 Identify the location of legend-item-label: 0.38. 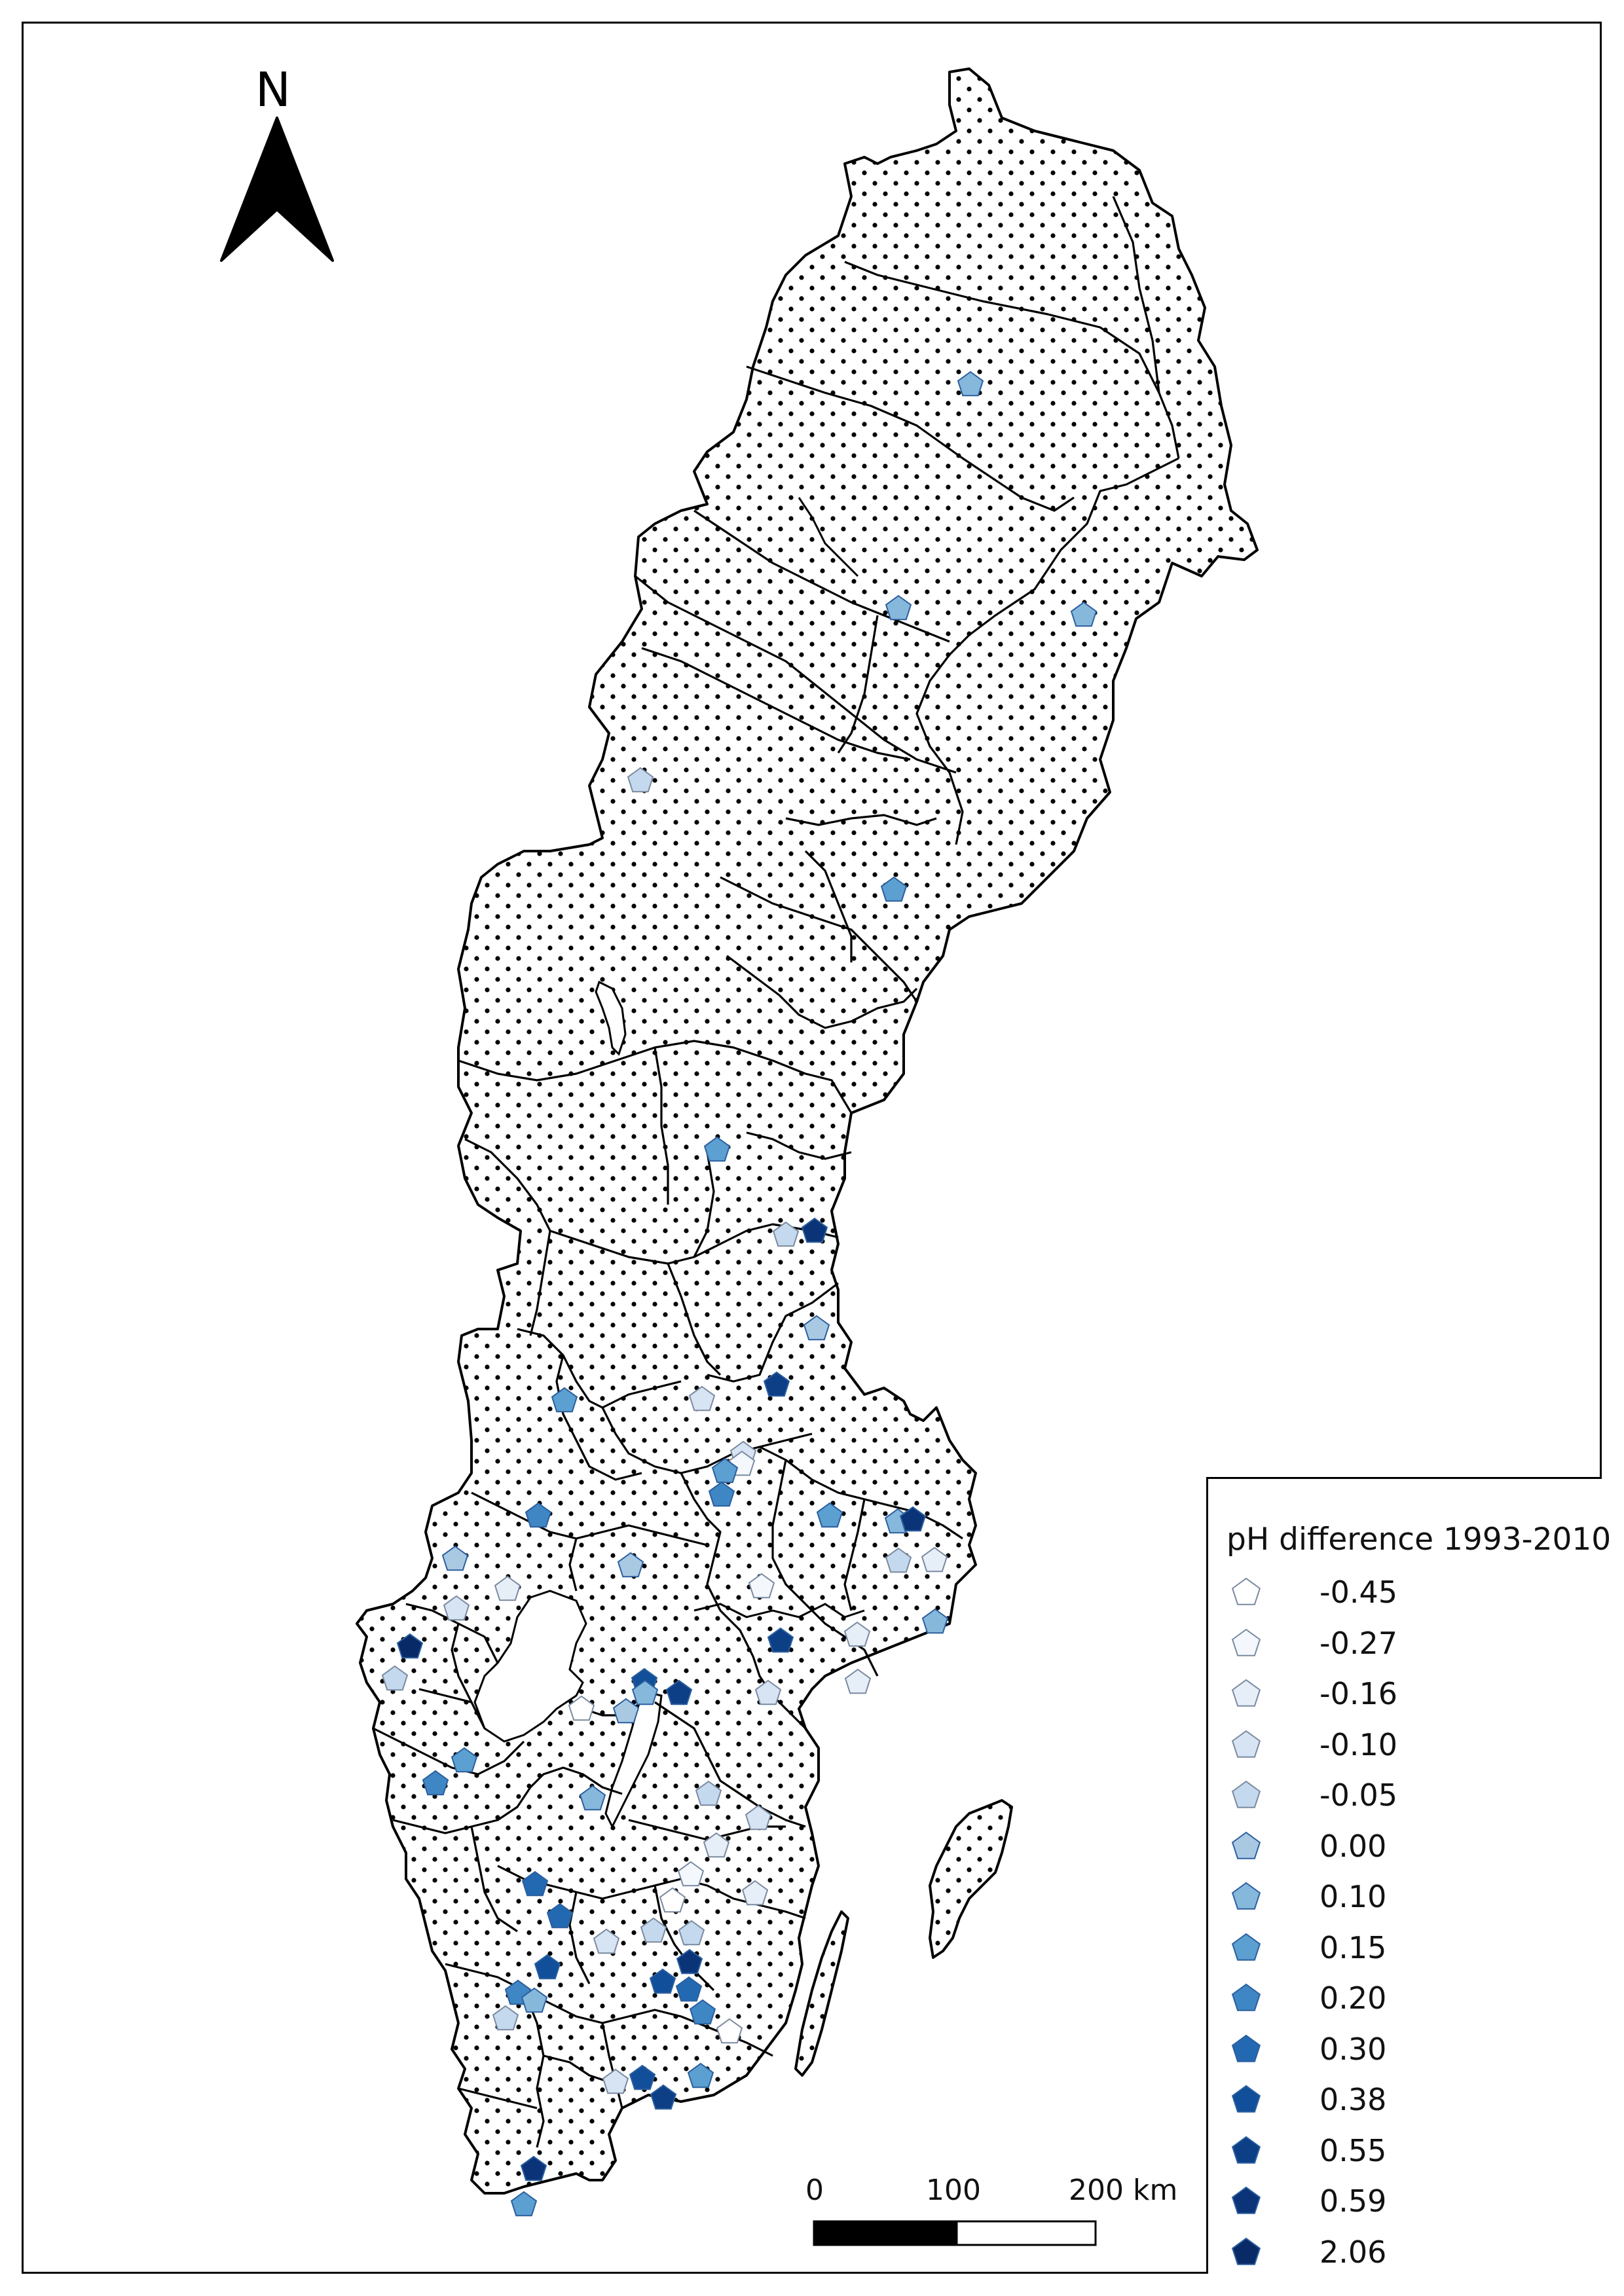
(1353, 2099).